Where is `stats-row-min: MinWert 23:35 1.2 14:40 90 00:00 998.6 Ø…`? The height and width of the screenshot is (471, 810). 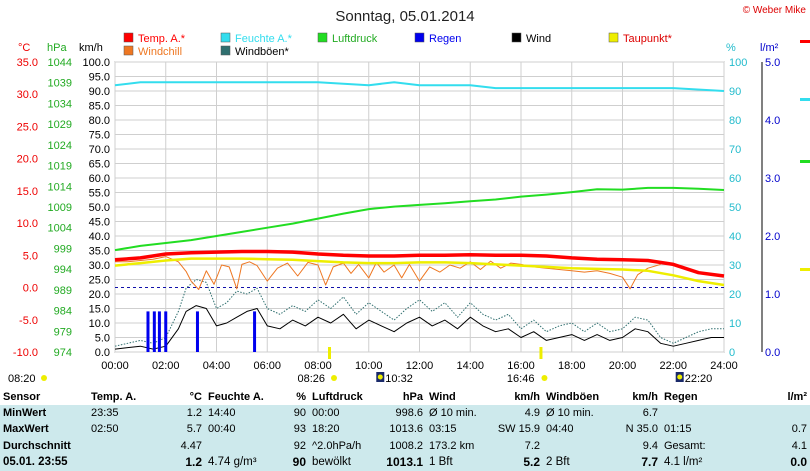 stats-row-min: MinWert 23:35 1.2 14:40 90 00:00 998.6 Ø… is located at coordinates (405, 413).